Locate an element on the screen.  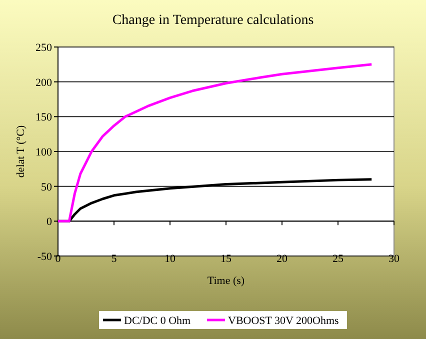
y-axis-title: delat T (°C) is located at coordinates (21, 151).